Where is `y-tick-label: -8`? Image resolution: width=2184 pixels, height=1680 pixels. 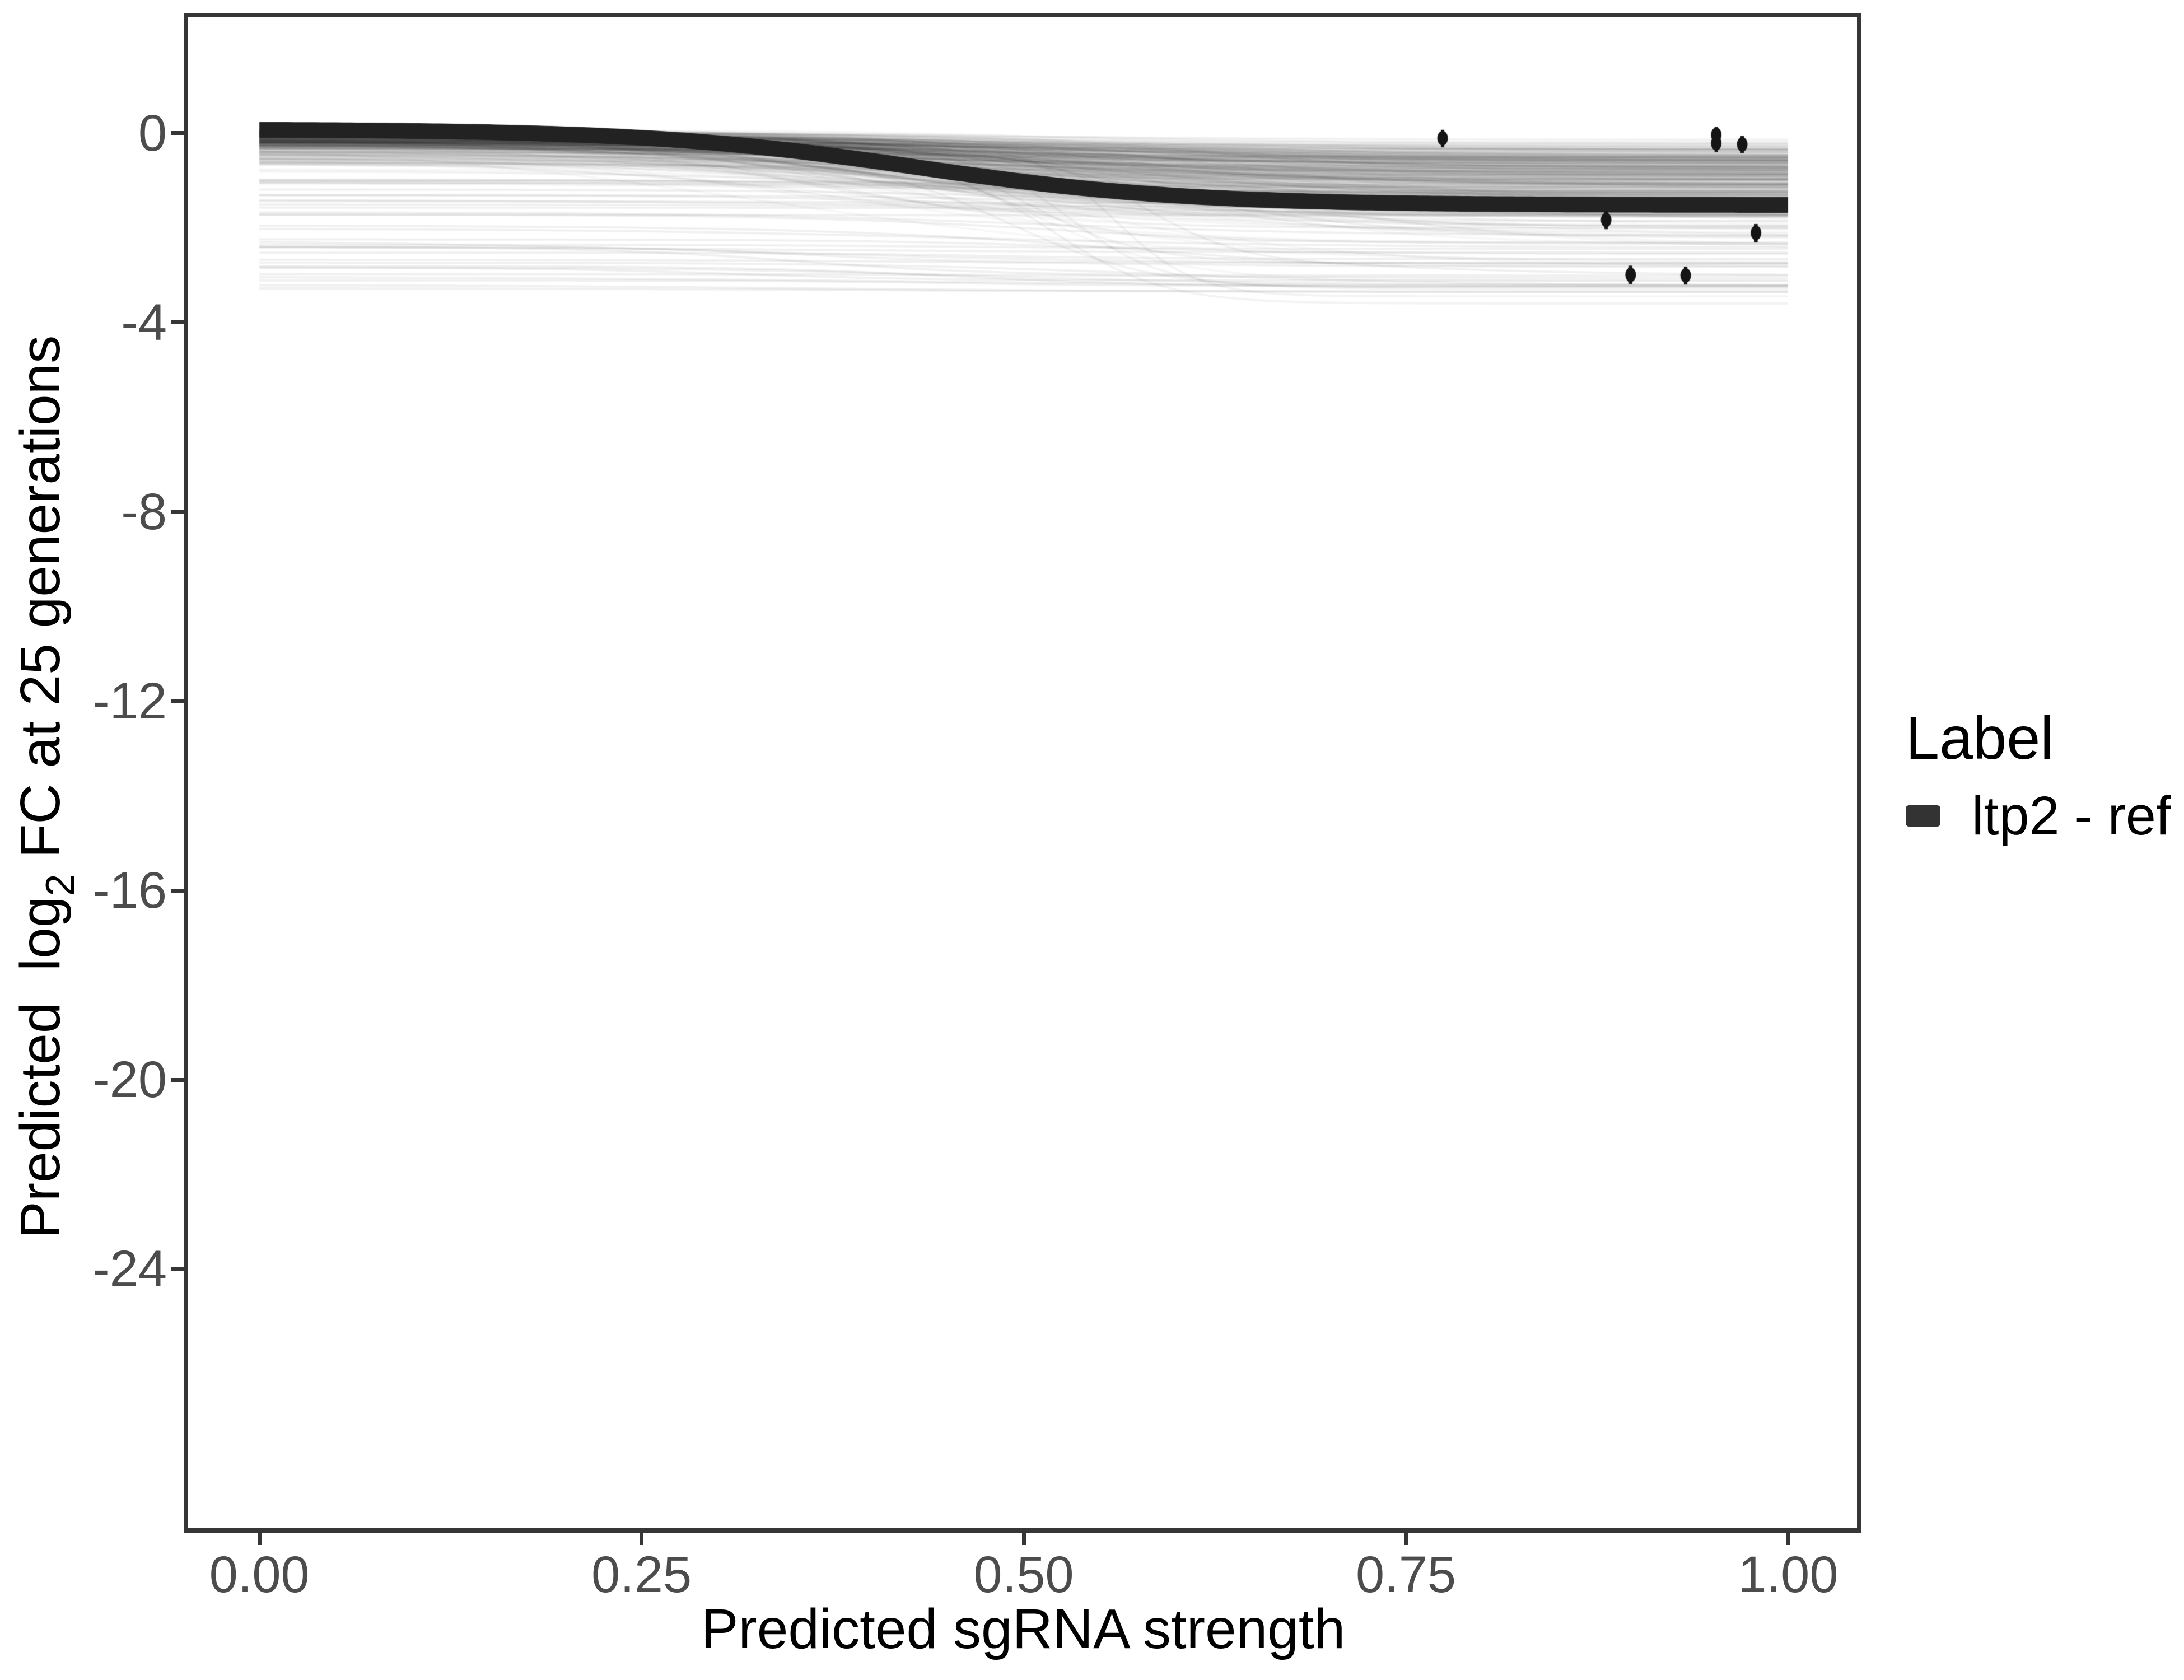
y-tick-label: -8 is located at coordinates (144, 512).